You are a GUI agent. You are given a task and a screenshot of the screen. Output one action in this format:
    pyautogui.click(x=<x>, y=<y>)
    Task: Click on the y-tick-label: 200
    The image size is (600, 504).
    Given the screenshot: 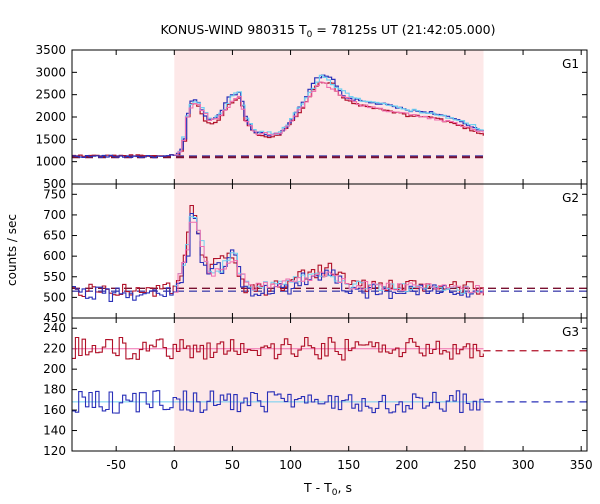 What is the action you would take?
    pyautogui.click(x=54, y=369)
    